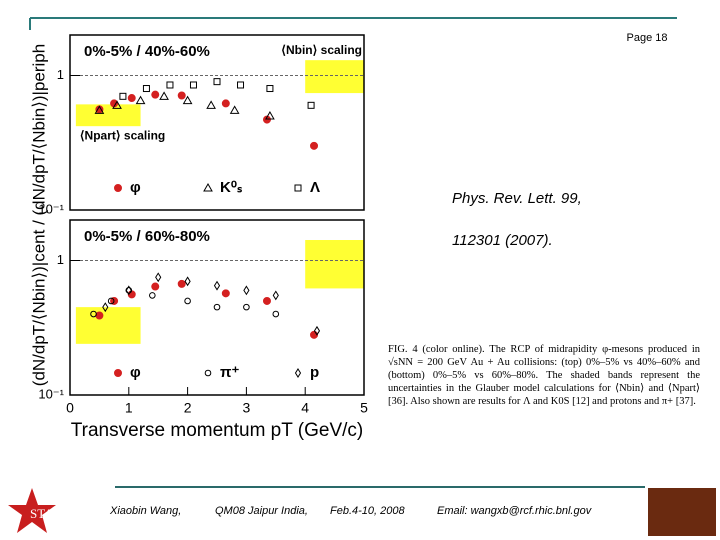  I want to click on page-number: Page 18, so click(647, 38).